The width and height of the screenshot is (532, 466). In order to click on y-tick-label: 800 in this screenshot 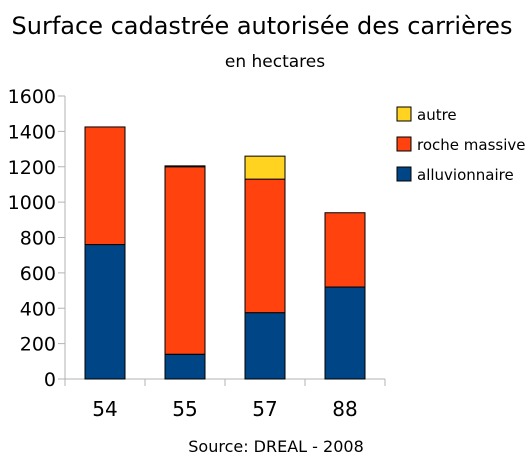, I will do `click(38, 239)`.